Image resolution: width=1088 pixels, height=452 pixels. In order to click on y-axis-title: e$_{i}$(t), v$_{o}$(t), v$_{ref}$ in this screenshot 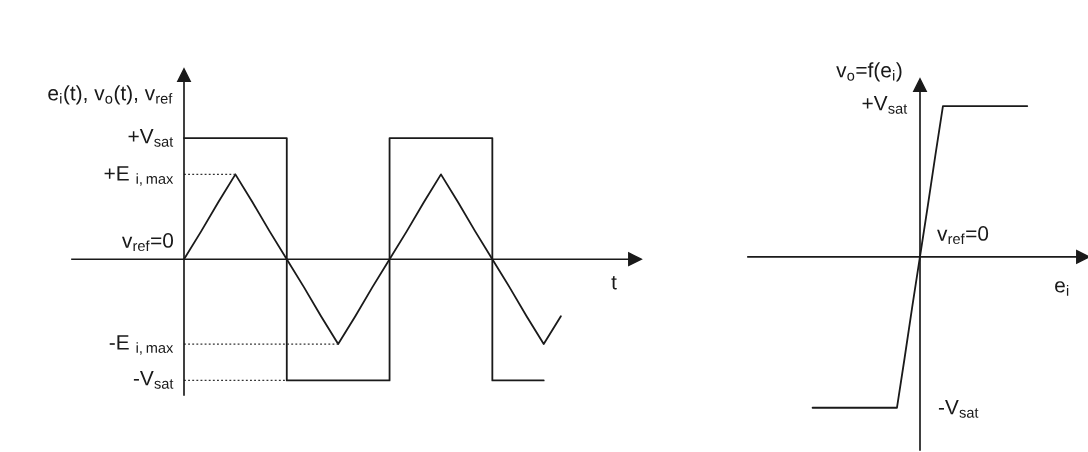, I will do `click(110, 95)`.